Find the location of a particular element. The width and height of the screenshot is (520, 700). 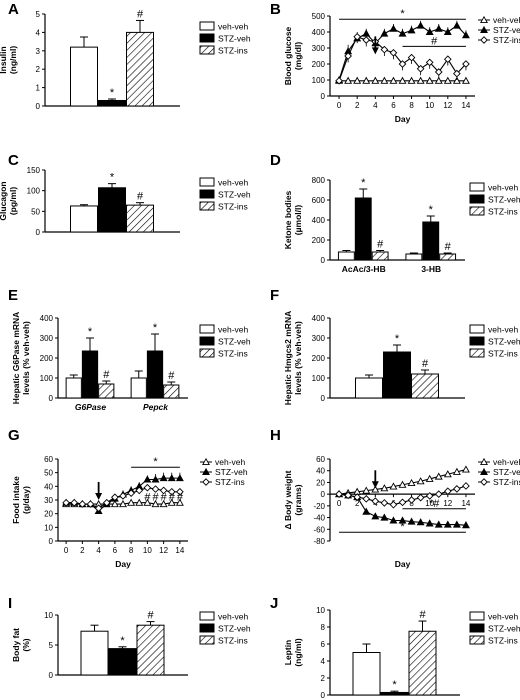

y-axis-label: Glucagon is located at coordinates (4, 200).